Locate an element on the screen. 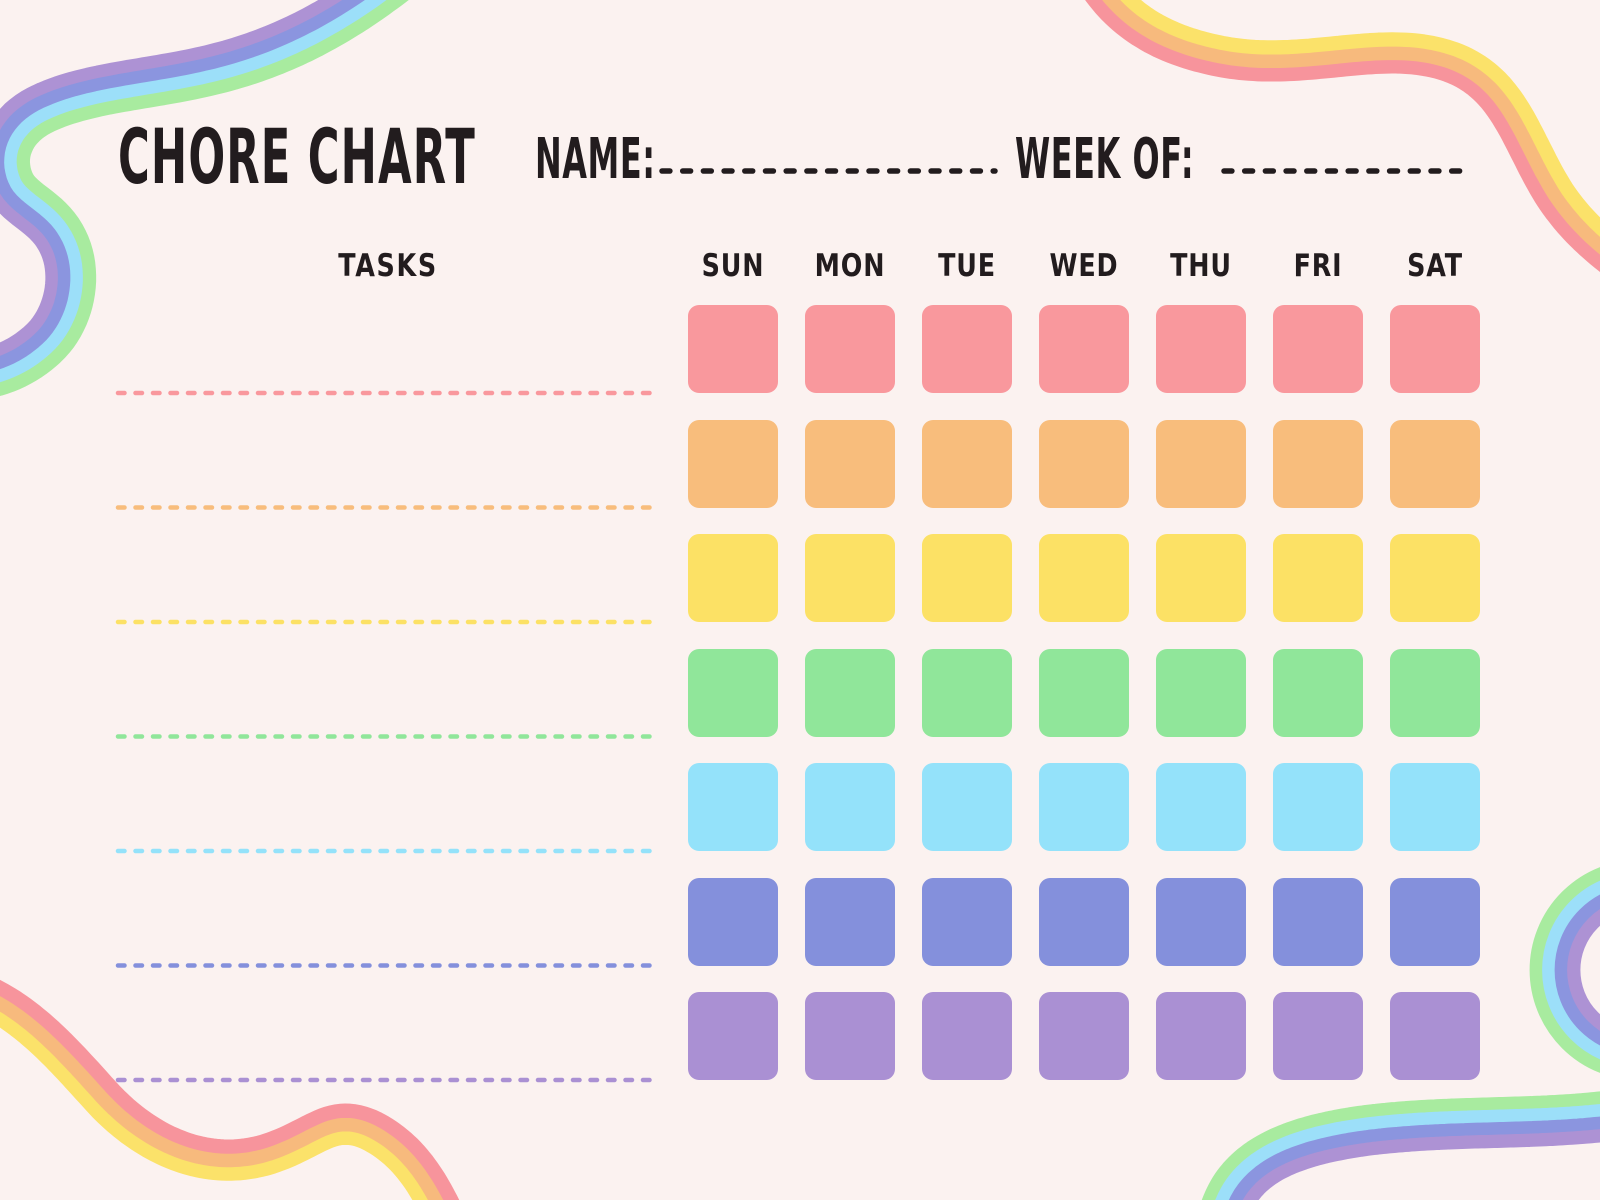 The width and height of the screenshot is (1600, 1200). day-header-thu: THU is located at coordinates (1201, 266).